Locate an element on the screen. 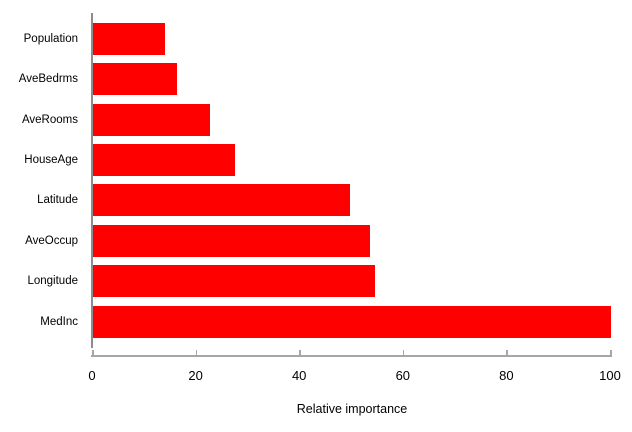 This screenshot has width=632, height=432. category-label: AveOccup is located at coordinates (51, 240).